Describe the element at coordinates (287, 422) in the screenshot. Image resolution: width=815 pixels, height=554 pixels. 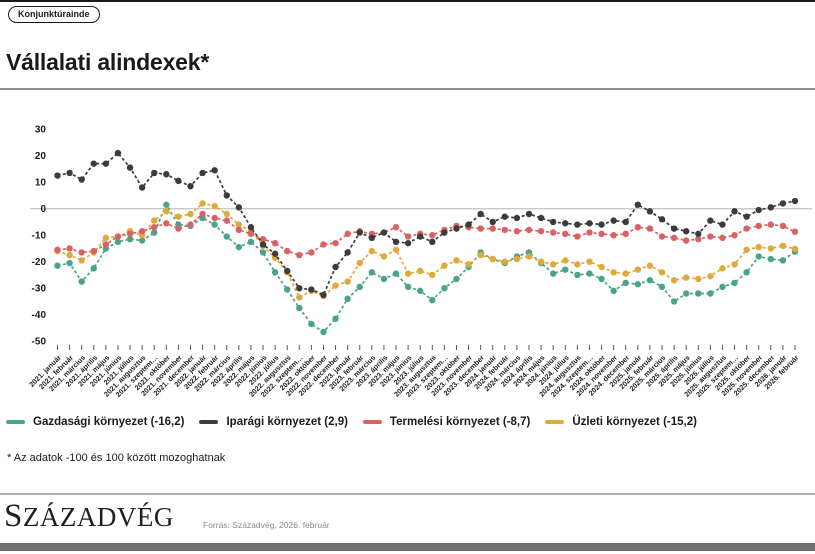
I see `legend-label-iparagi: Iparági környezet (2,9)` at that location.